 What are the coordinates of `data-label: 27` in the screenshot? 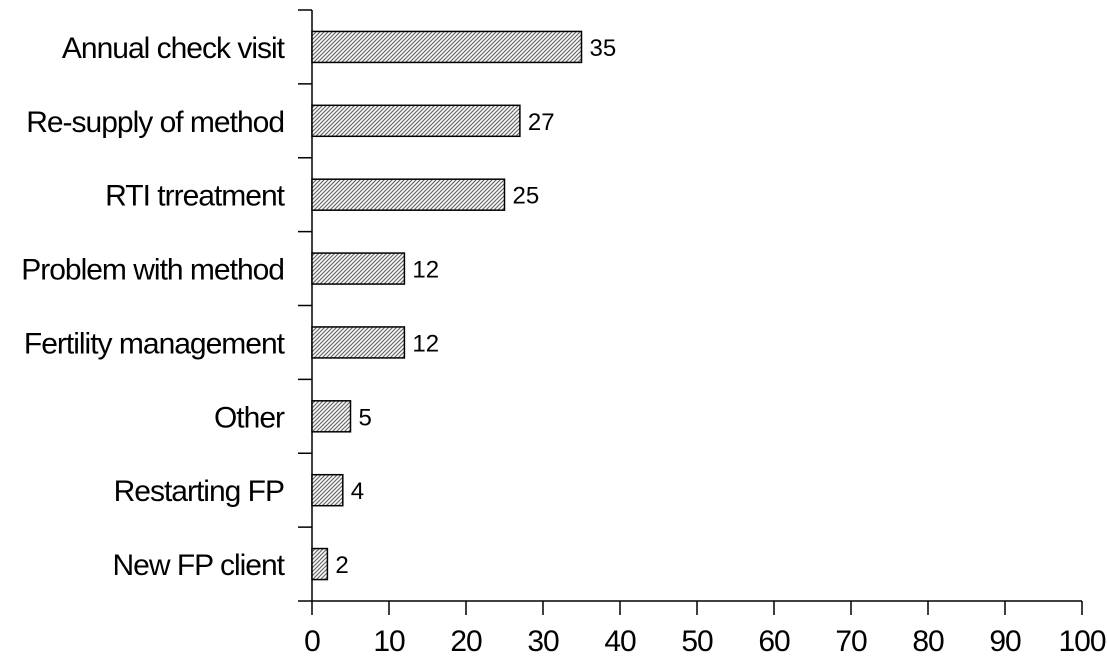 It's located at (541, 122).